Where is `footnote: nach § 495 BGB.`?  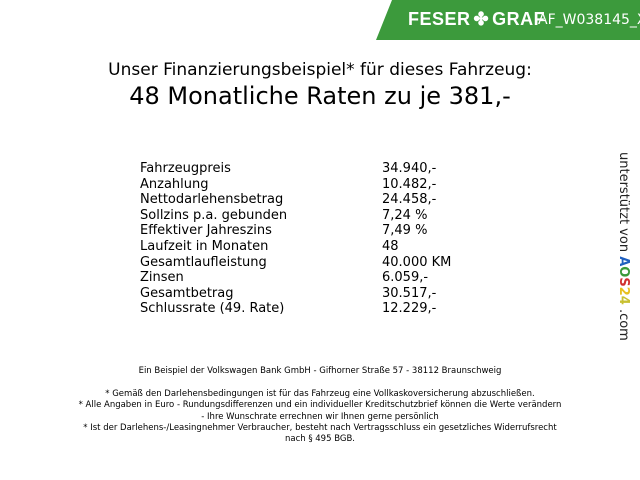 footnote: nach § 495 BGB. is located at coordinates (320, 439).